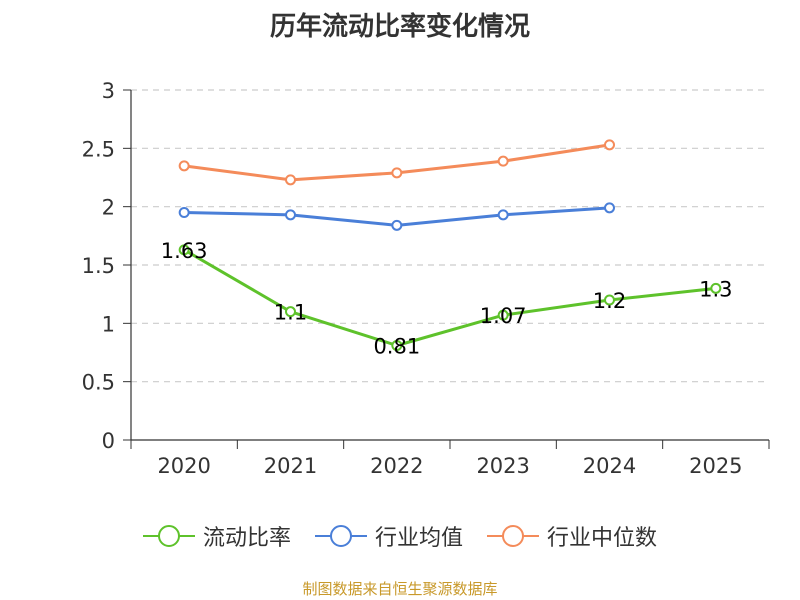  What do you see at coordinates (609, 466) in the screenshot?
I see `x-tick-label: 2024` at bounding box center [609, 466].